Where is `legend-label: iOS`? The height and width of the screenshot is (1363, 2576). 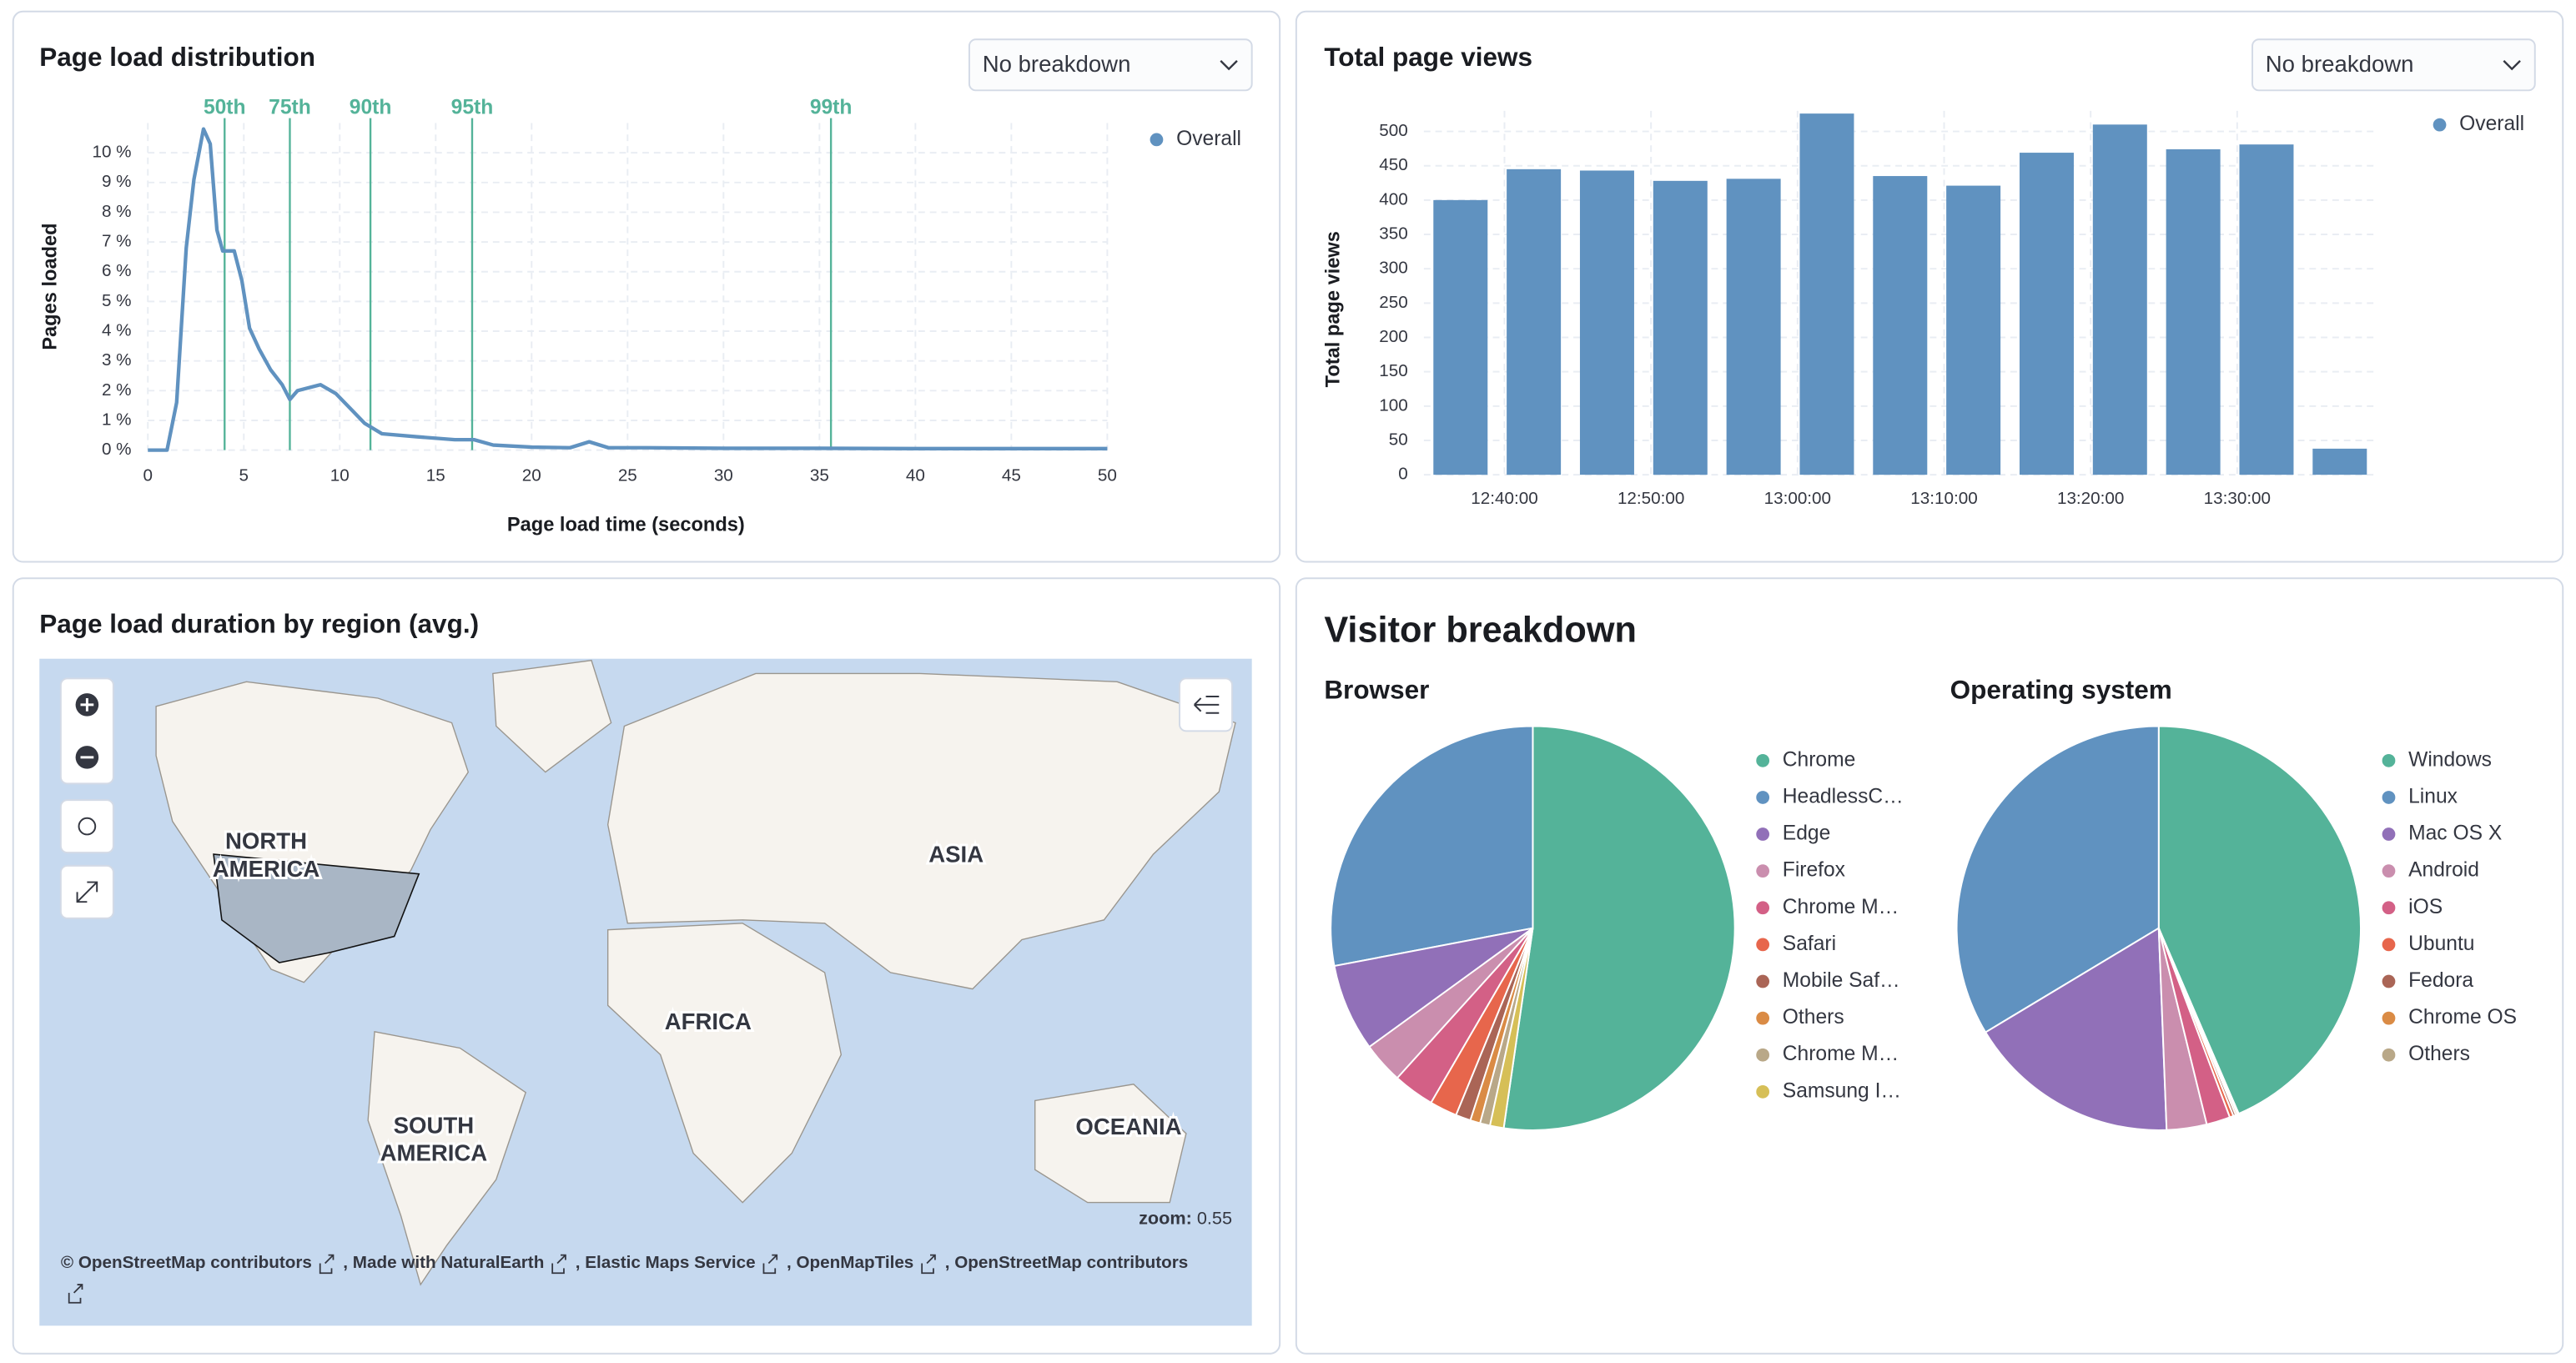
legend-label: iOS is located at coordinates (2425, 907).